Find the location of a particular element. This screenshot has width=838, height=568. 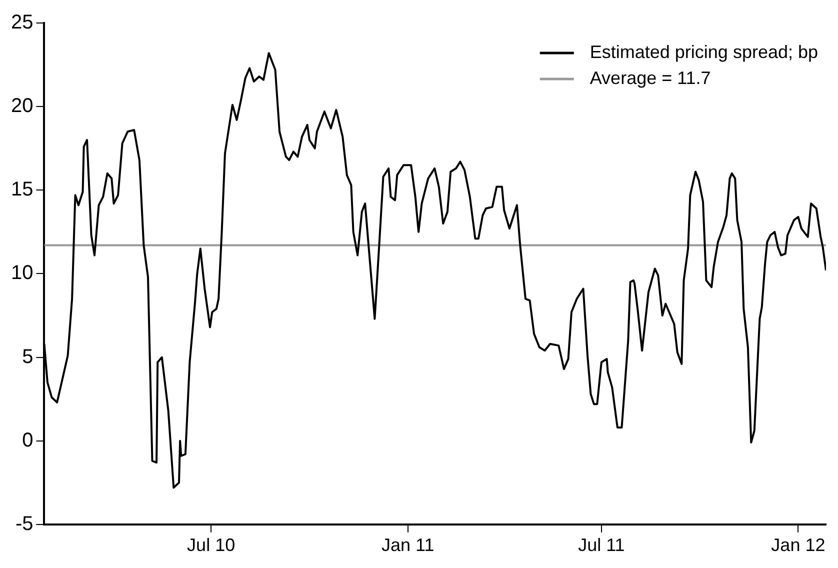

y-tick-label: 5 is located at coordinates (28, 357).